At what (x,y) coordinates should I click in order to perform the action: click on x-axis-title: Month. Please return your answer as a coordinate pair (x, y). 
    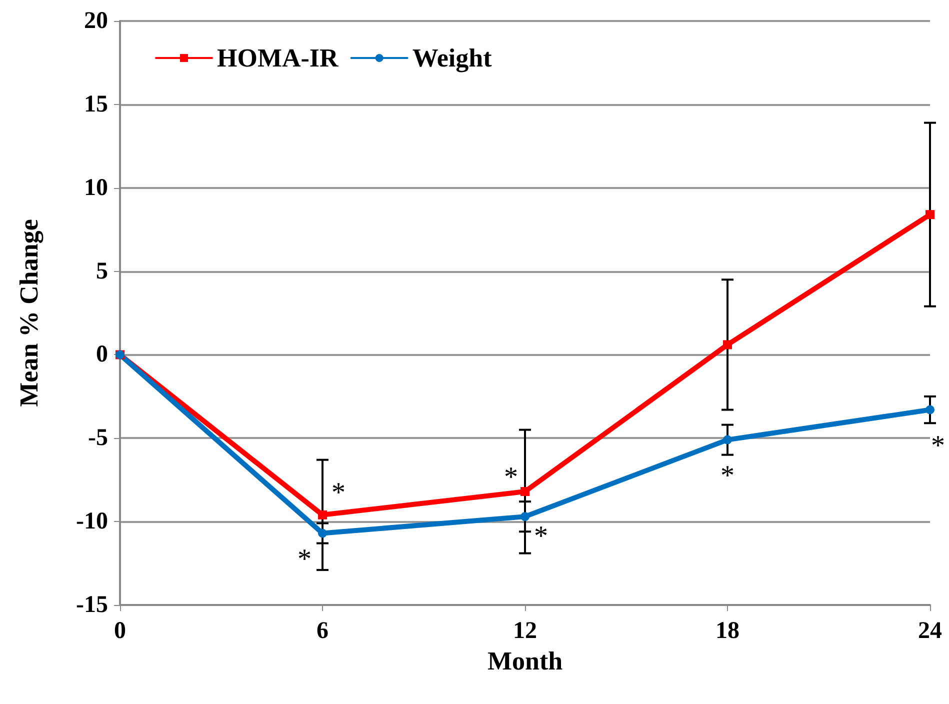
    Looking at the image, I should click on (525, 661).